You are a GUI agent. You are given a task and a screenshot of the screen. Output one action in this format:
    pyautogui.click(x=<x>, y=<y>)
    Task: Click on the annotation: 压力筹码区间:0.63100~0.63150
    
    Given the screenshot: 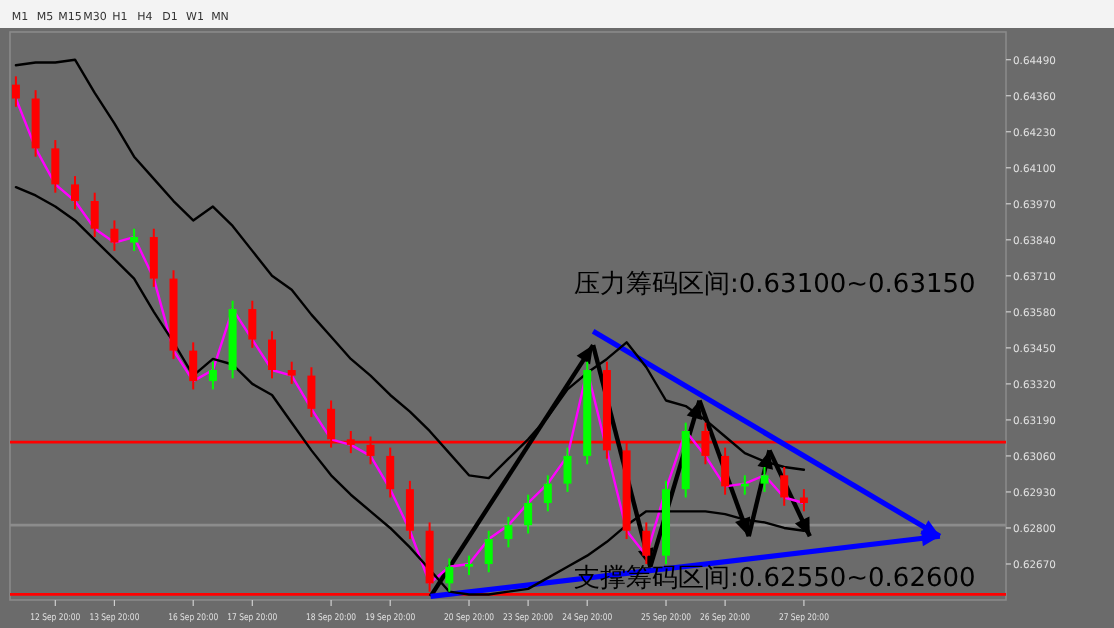 What is the action you would take?
    pyautogui.click(x=775, y=285)
    